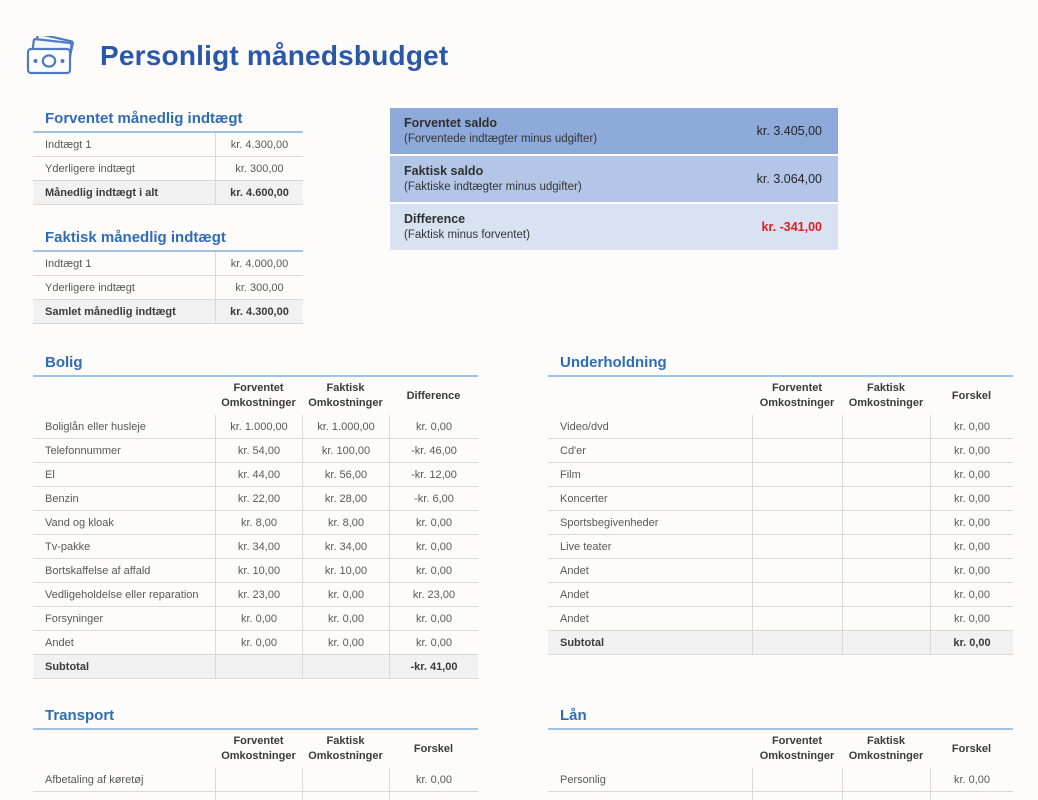  Describe the element at coordinates (122, 594) in the screenshot. I see `row-label: Vedligeholdelse eller reparation` at that location.